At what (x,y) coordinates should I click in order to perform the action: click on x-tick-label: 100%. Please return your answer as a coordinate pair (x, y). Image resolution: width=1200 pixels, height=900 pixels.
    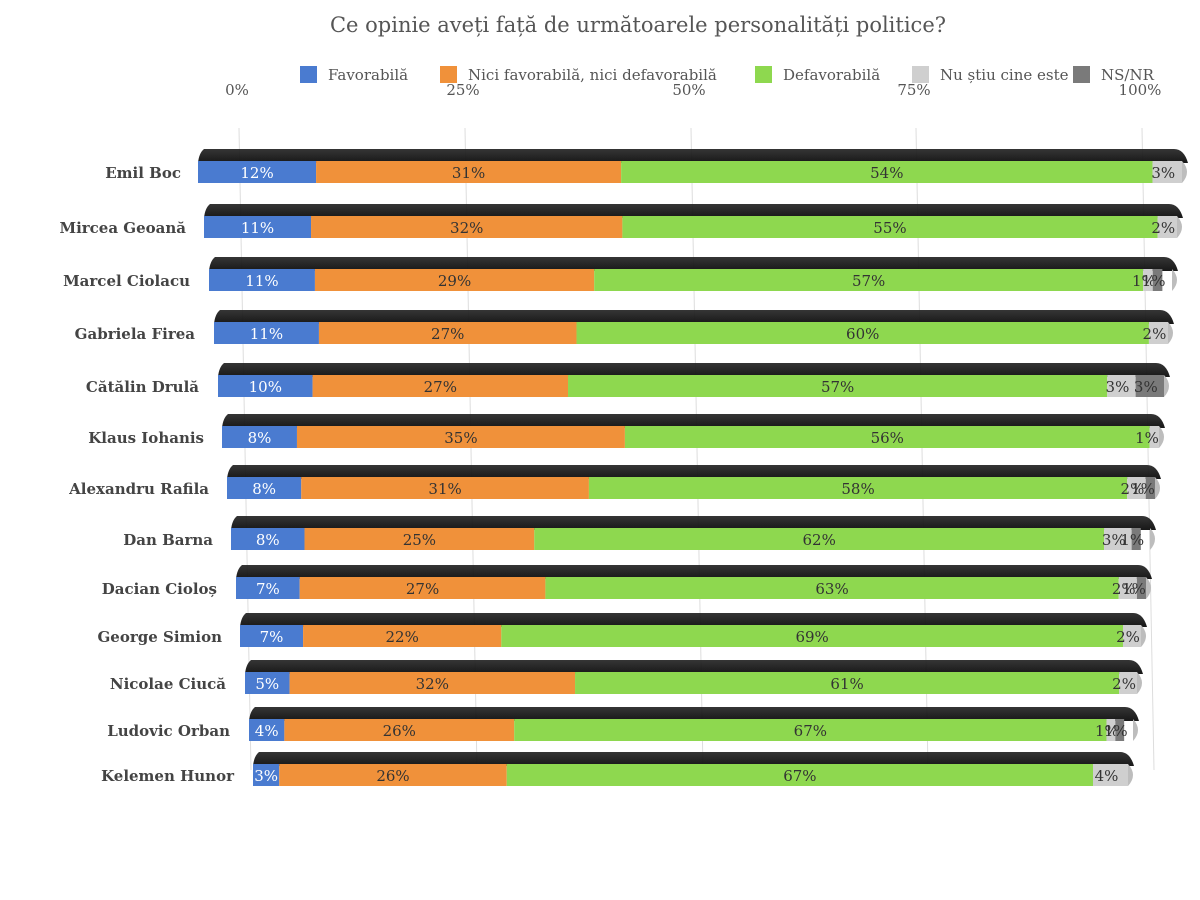
    Looking at the image, I should click on (1140, 90).